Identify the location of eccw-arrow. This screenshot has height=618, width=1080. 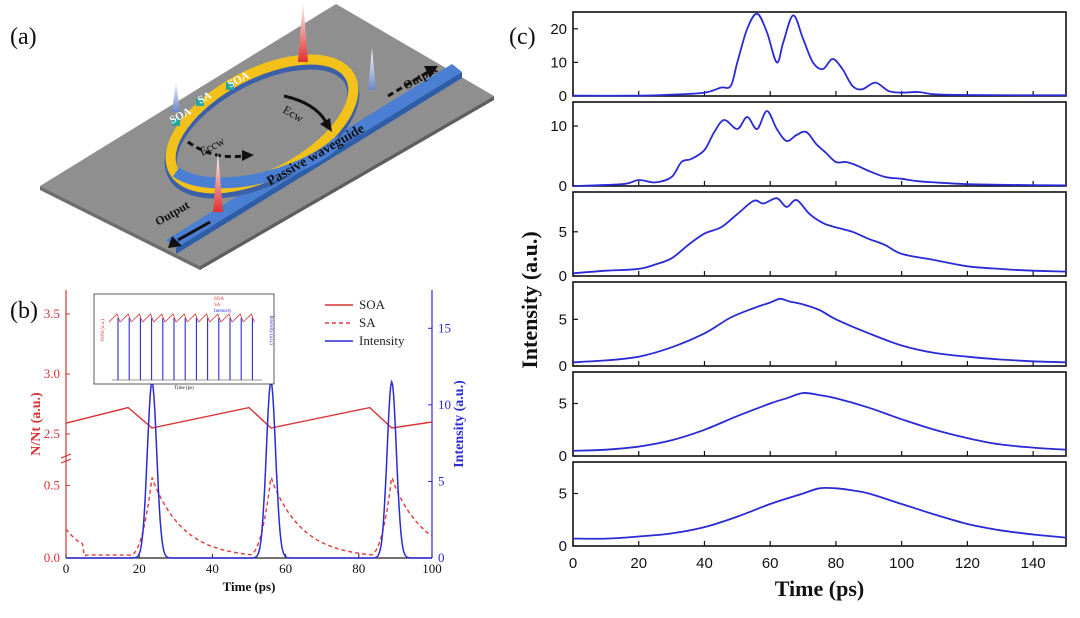
(216, 149).